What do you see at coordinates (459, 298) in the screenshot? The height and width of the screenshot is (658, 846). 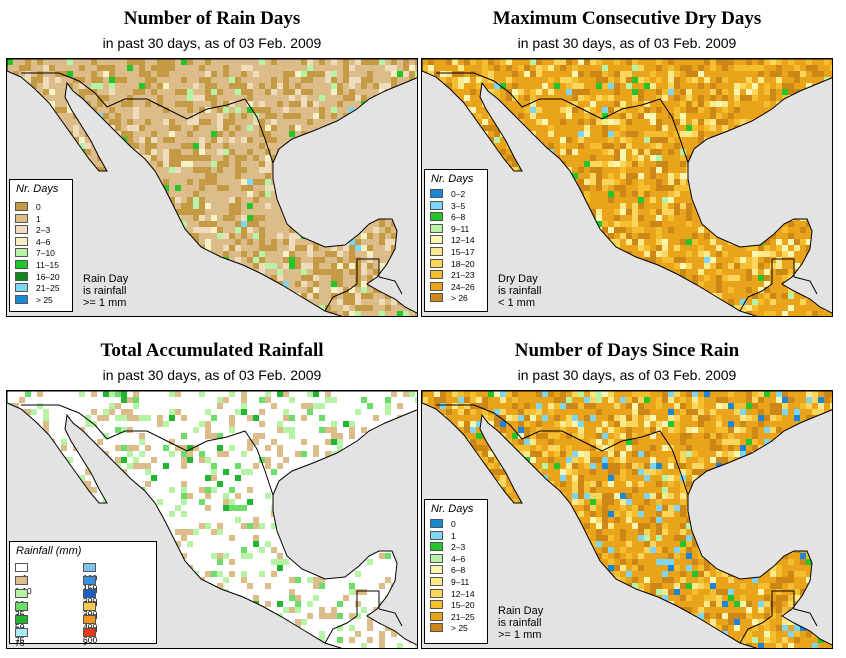 I see `legend-label: > 26` at bounding box center [459, 298].